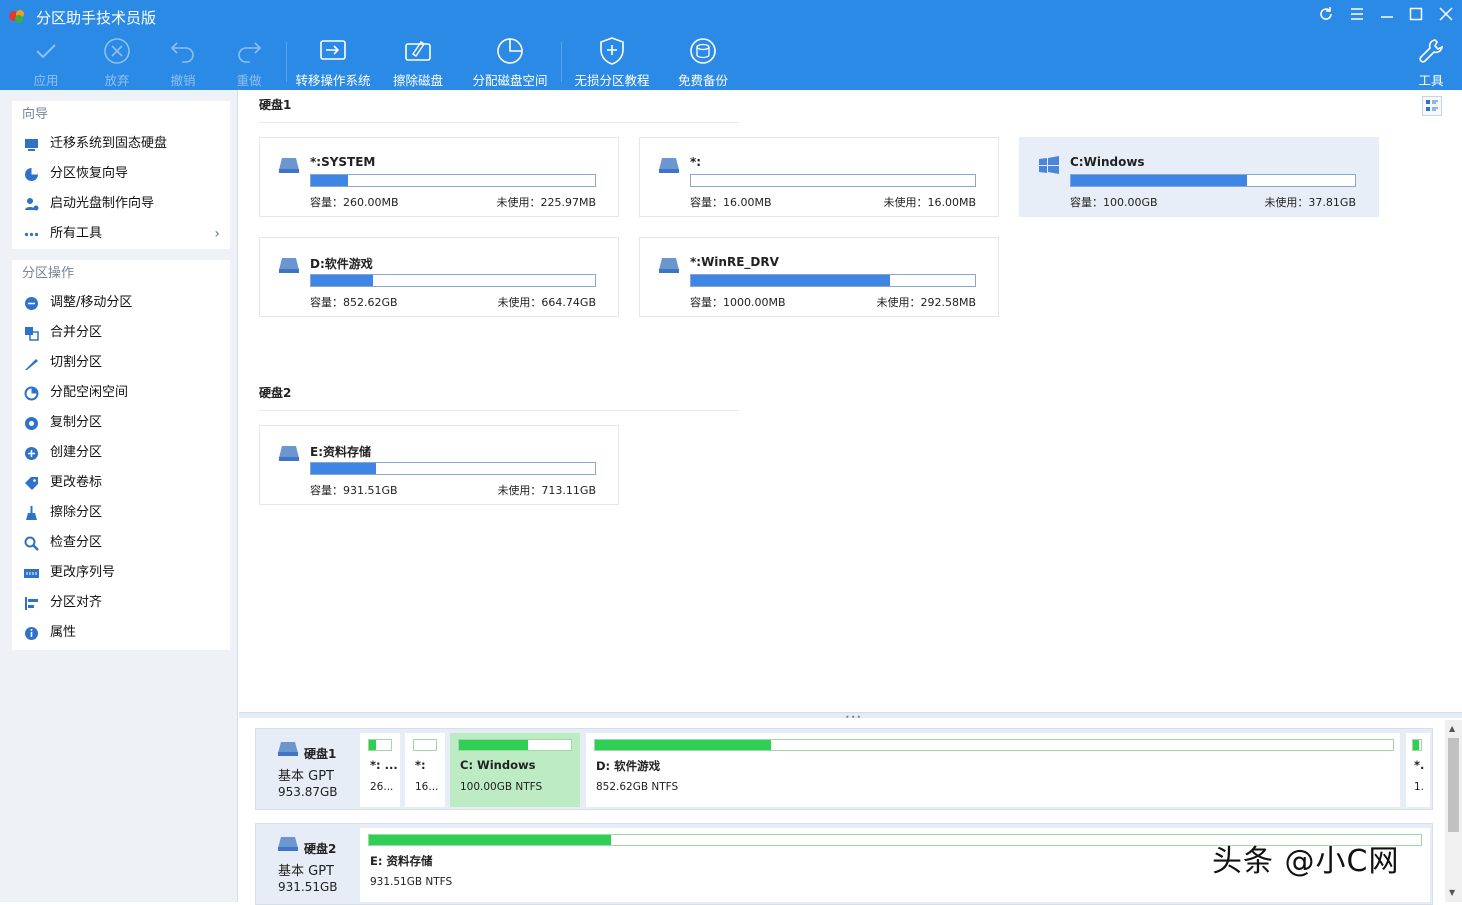  What do you see at coordinates (320, 849) in the screenshot?
I see `disk-name: 硬盘2` at bounding box center [320, 849].